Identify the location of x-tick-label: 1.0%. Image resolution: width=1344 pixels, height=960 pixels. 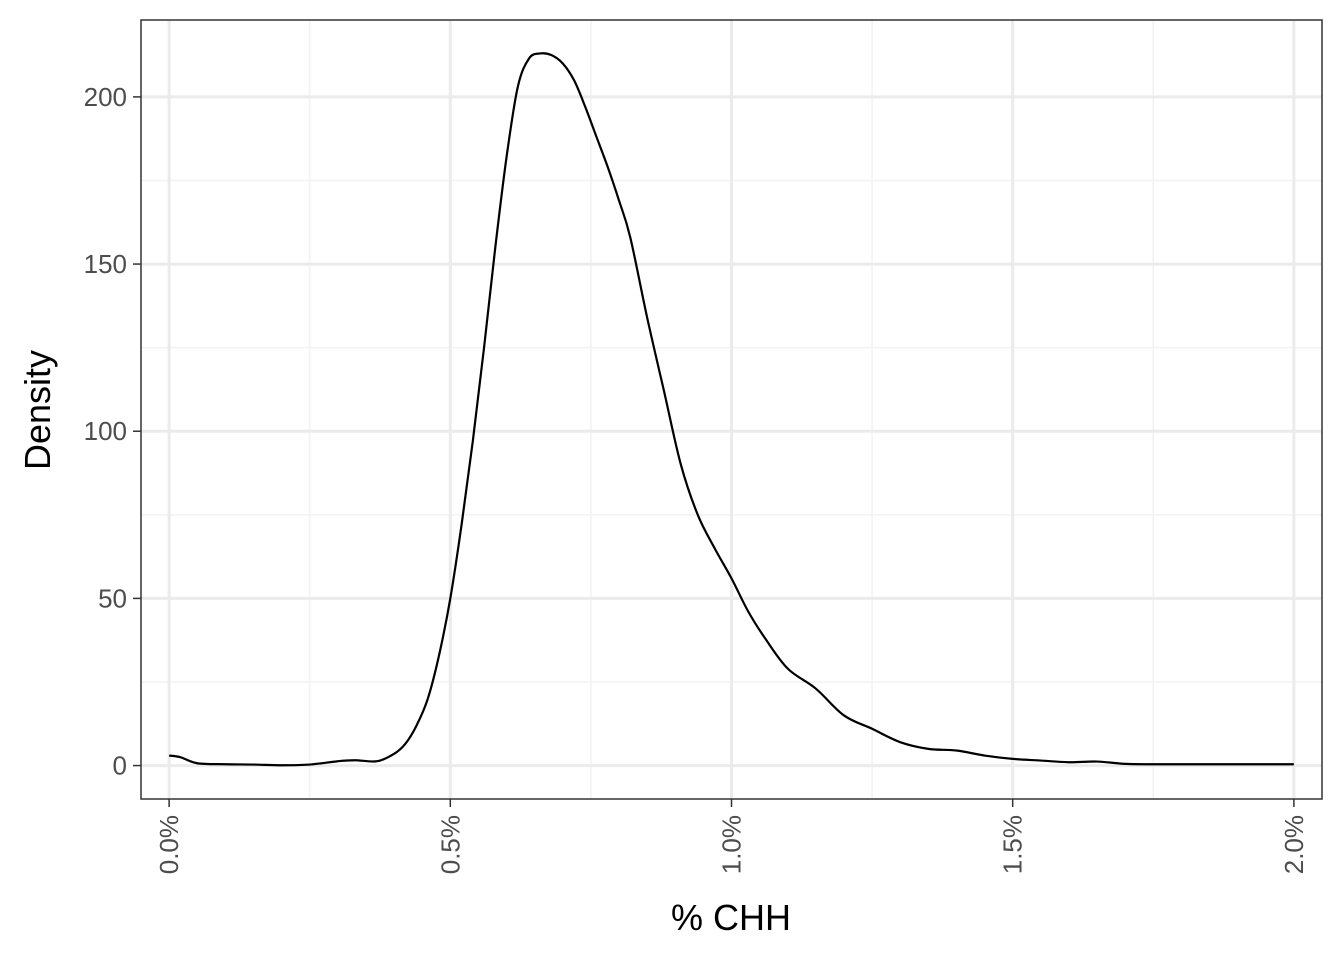
(732, 844).